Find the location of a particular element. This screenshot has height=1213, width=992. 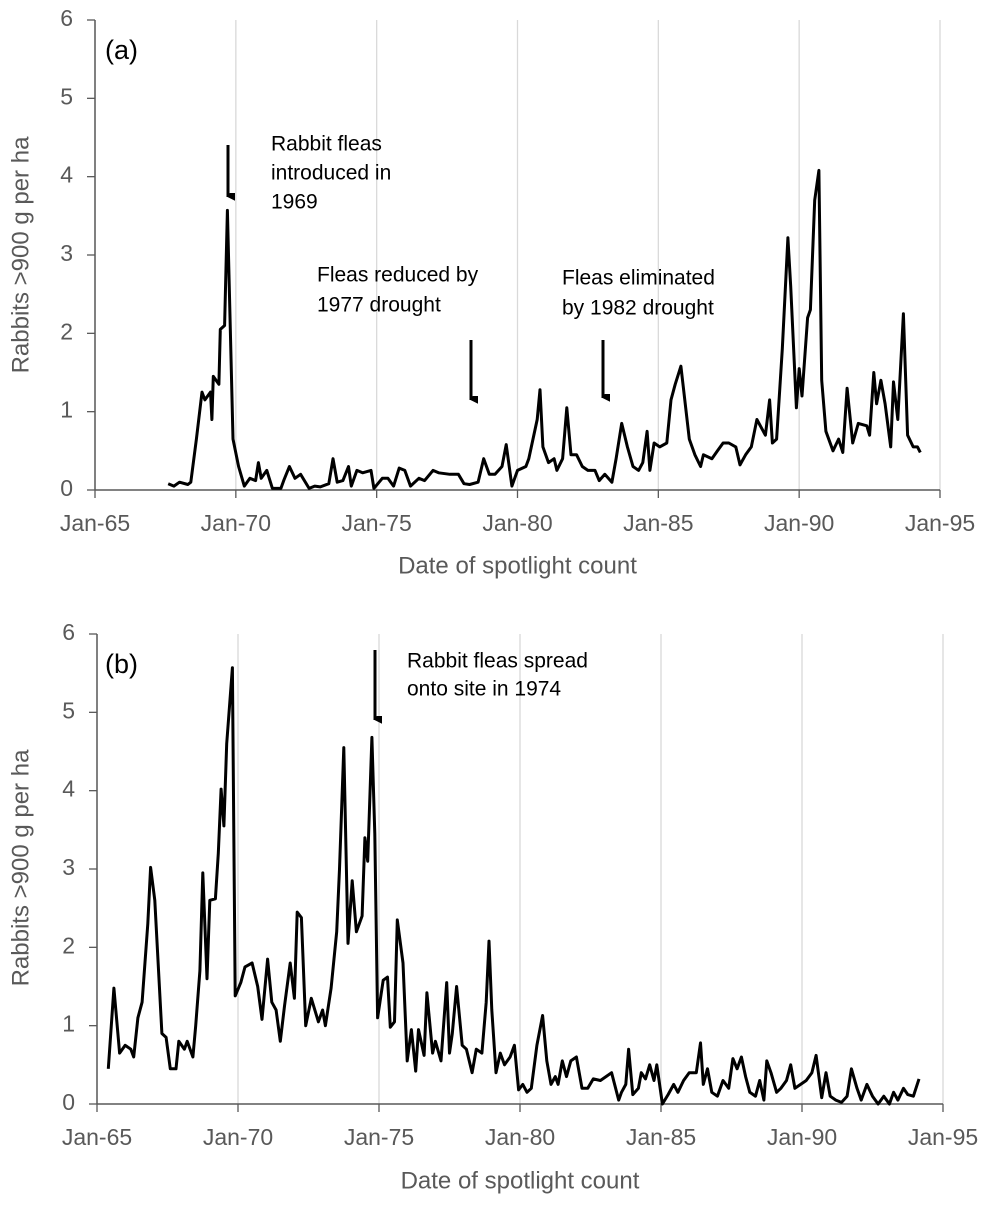

panel-label: (b) is located at coordinates (121, 664).